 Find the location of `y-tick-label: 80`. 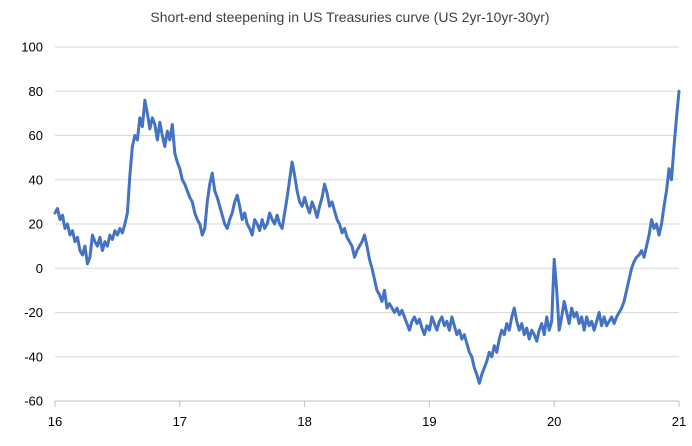

y-tick-label: 80 is located at coordinates (36, 91).